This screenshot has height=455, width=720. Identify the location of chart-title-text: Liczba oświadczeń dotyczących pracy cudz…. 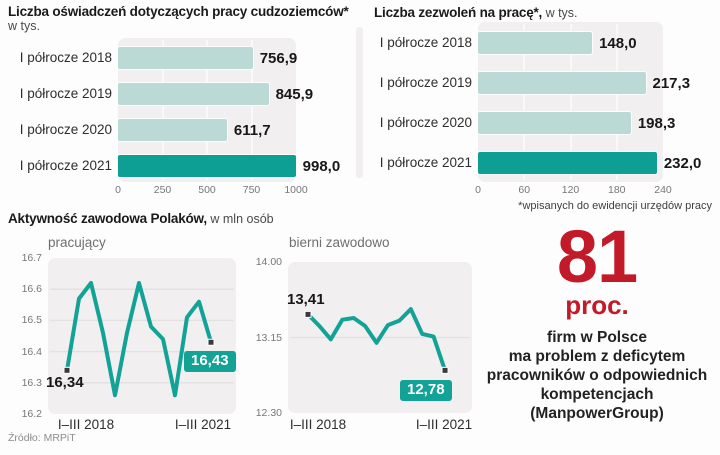
(178, 11).